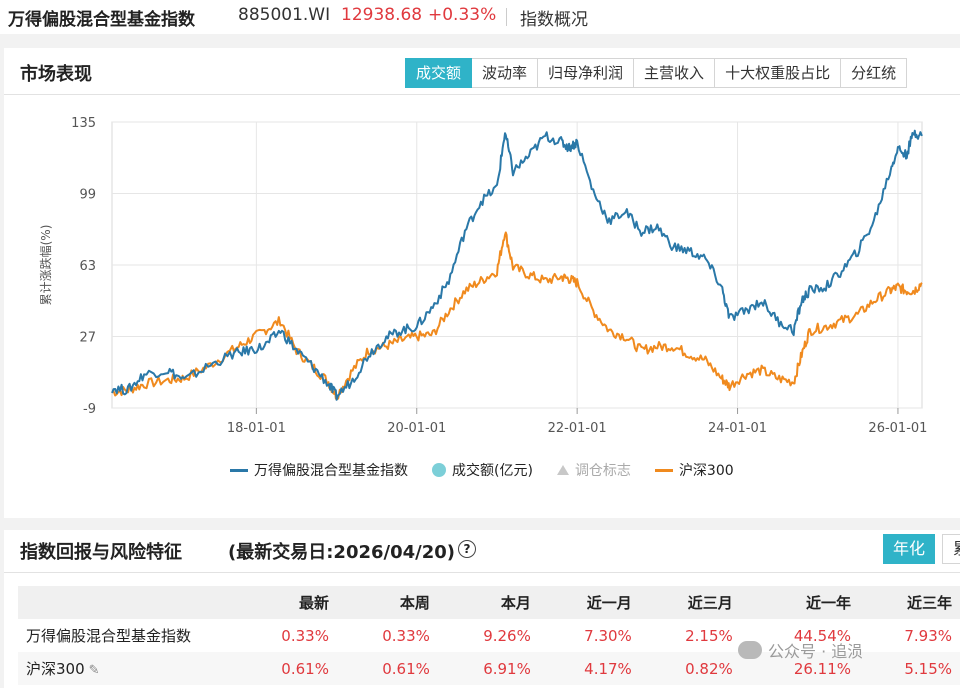 The height and width of the screenshot is (688, 960). I want to click on legend-volume-dot, so click(439, 470).